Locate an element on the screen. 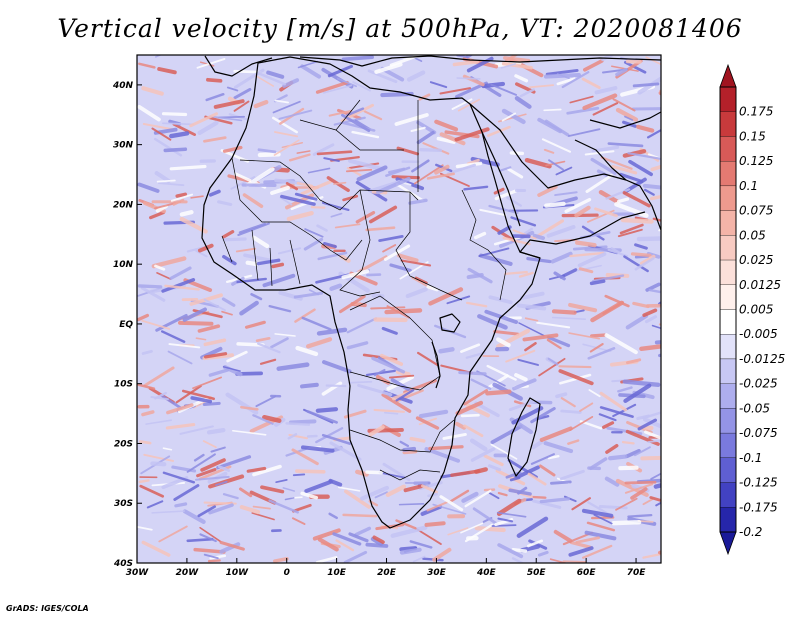  lon-tick-label: 10E is located at coordinates (337, 573).